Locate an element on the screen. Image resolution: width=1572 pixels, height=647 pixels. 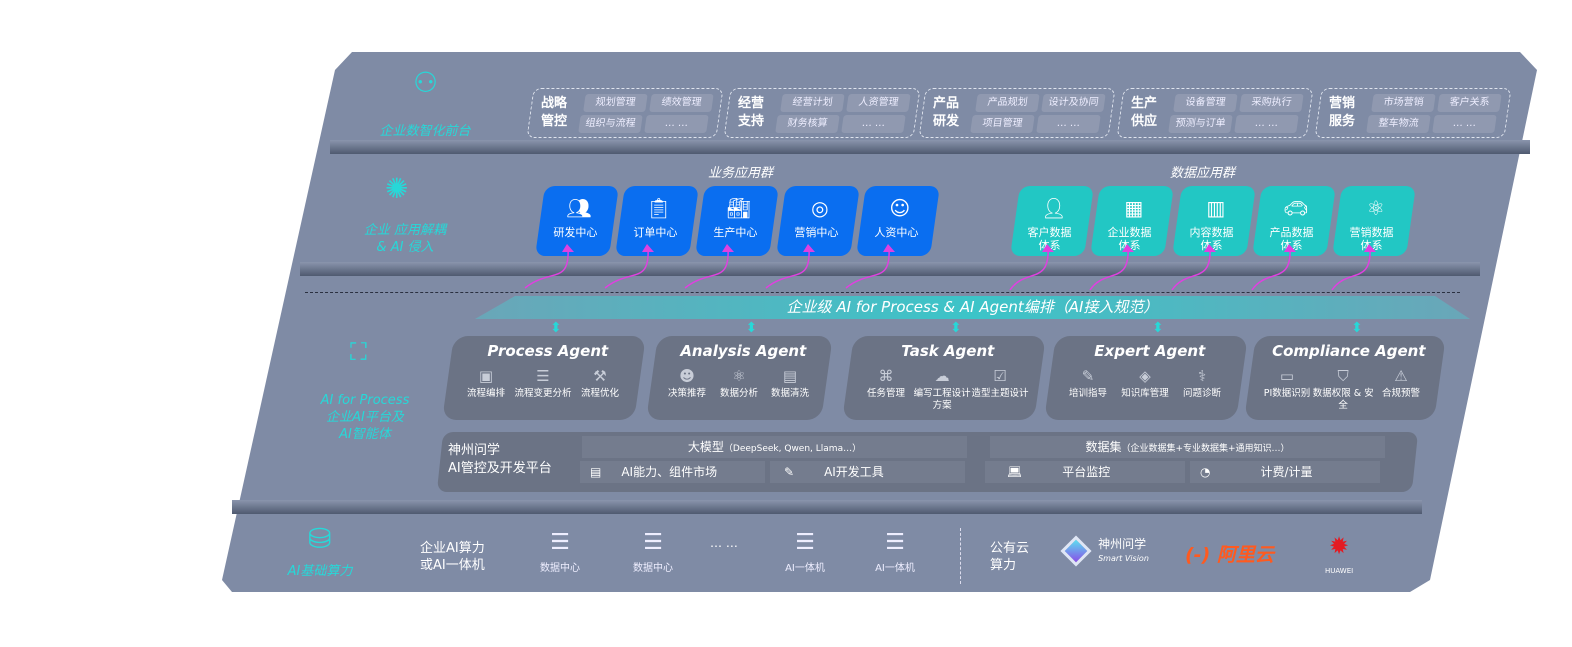
agent-feature-label: 决策推荐 is located at coordinates (686, 393).